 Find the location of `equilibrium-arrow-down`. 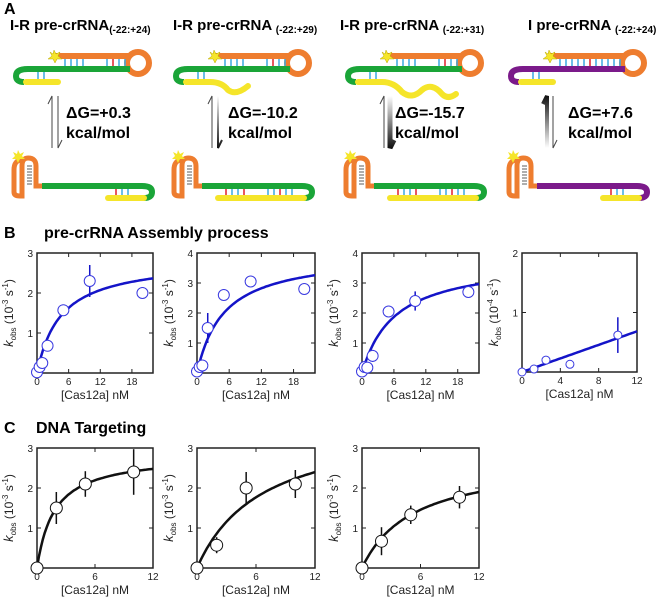

equilibrium-arrow-down is located at coordinates (60, 122).